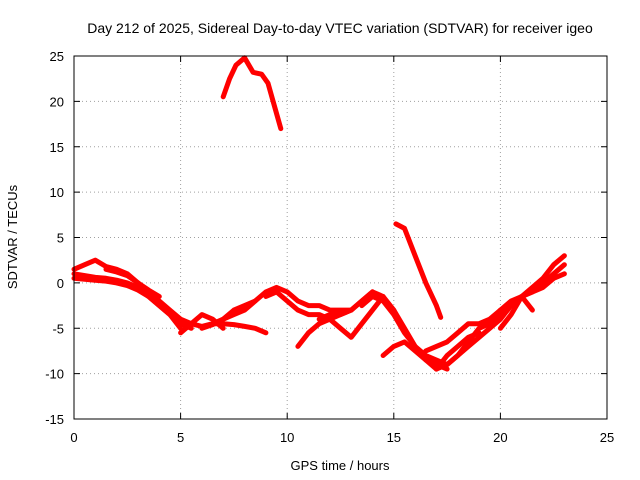  What do you see at coordinates (57, 147) in the screenshot?
I see `y-tick-label: 15` at bounding box center [57, 147].